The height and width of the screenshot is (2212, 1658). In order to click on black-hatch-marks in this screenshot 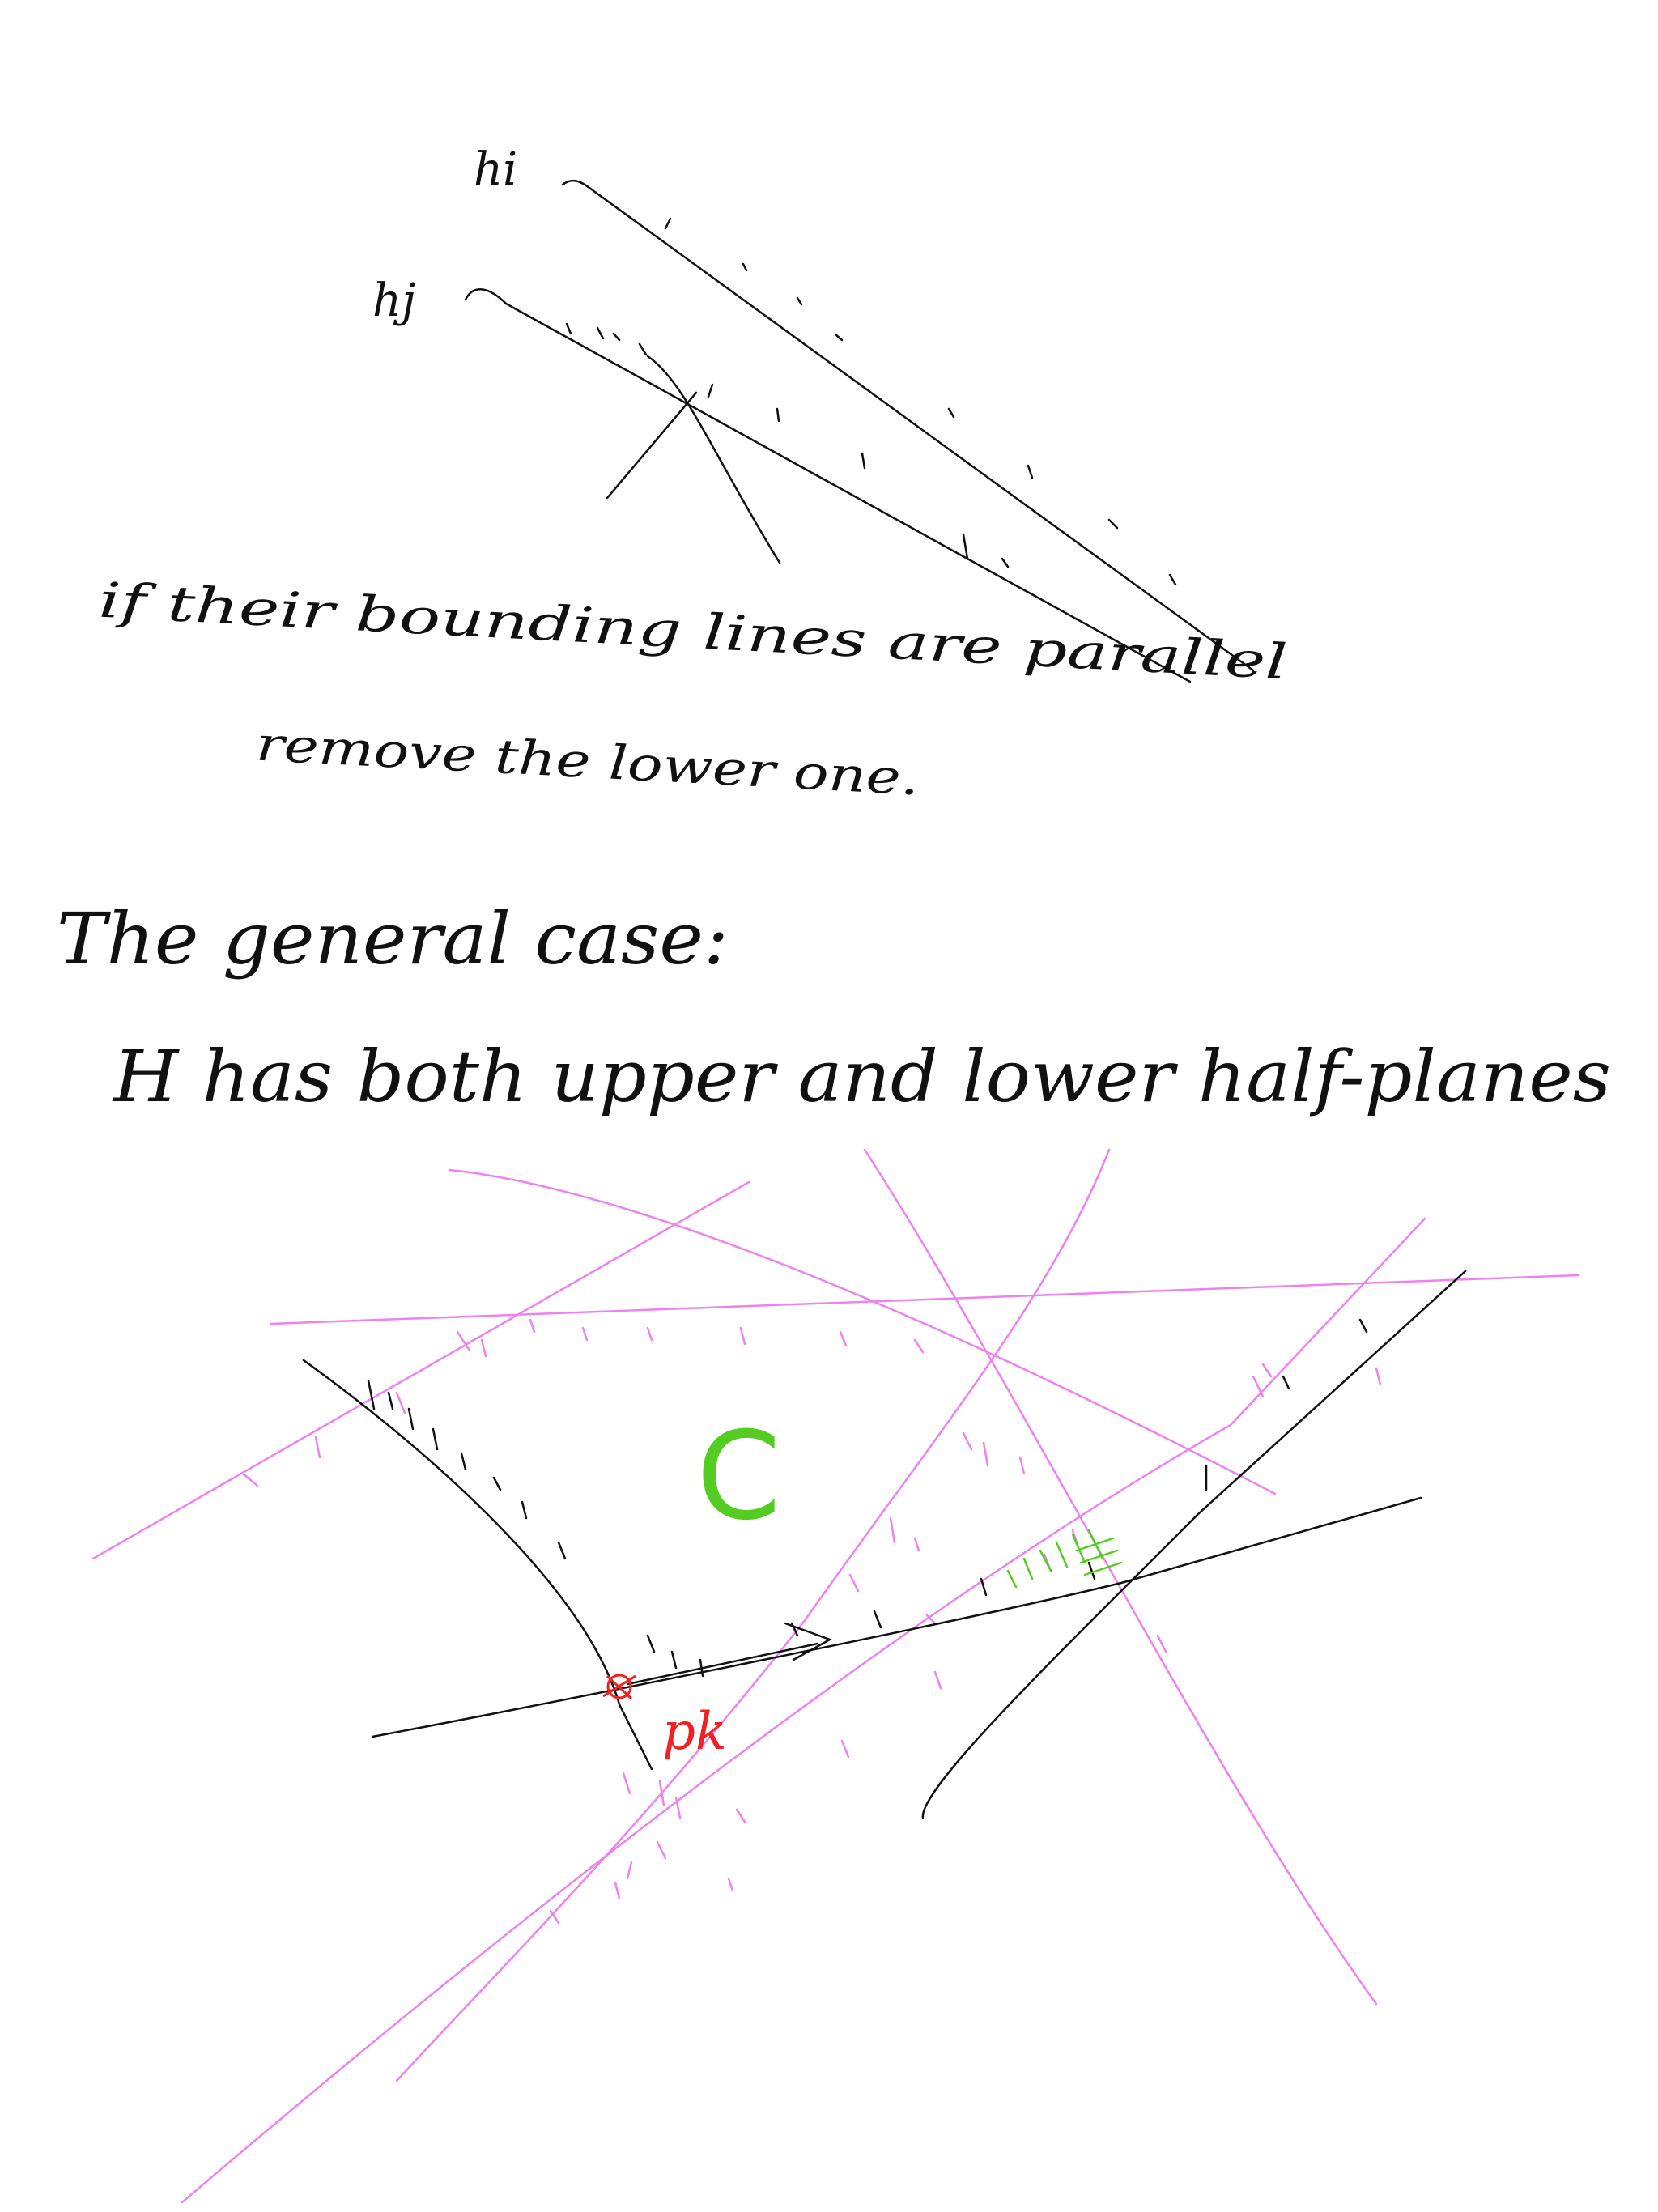, I will do `click(867, 1498)`.